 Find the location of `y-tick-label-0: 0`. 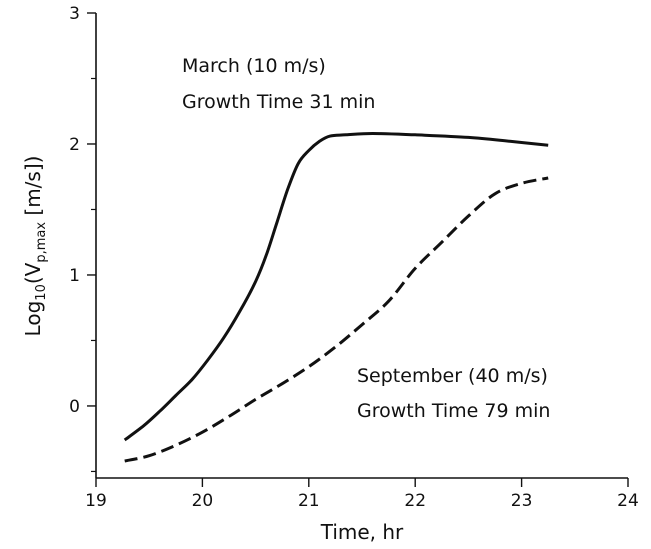

y-tick-label-0: 0 is located at coordinates (74, 407).